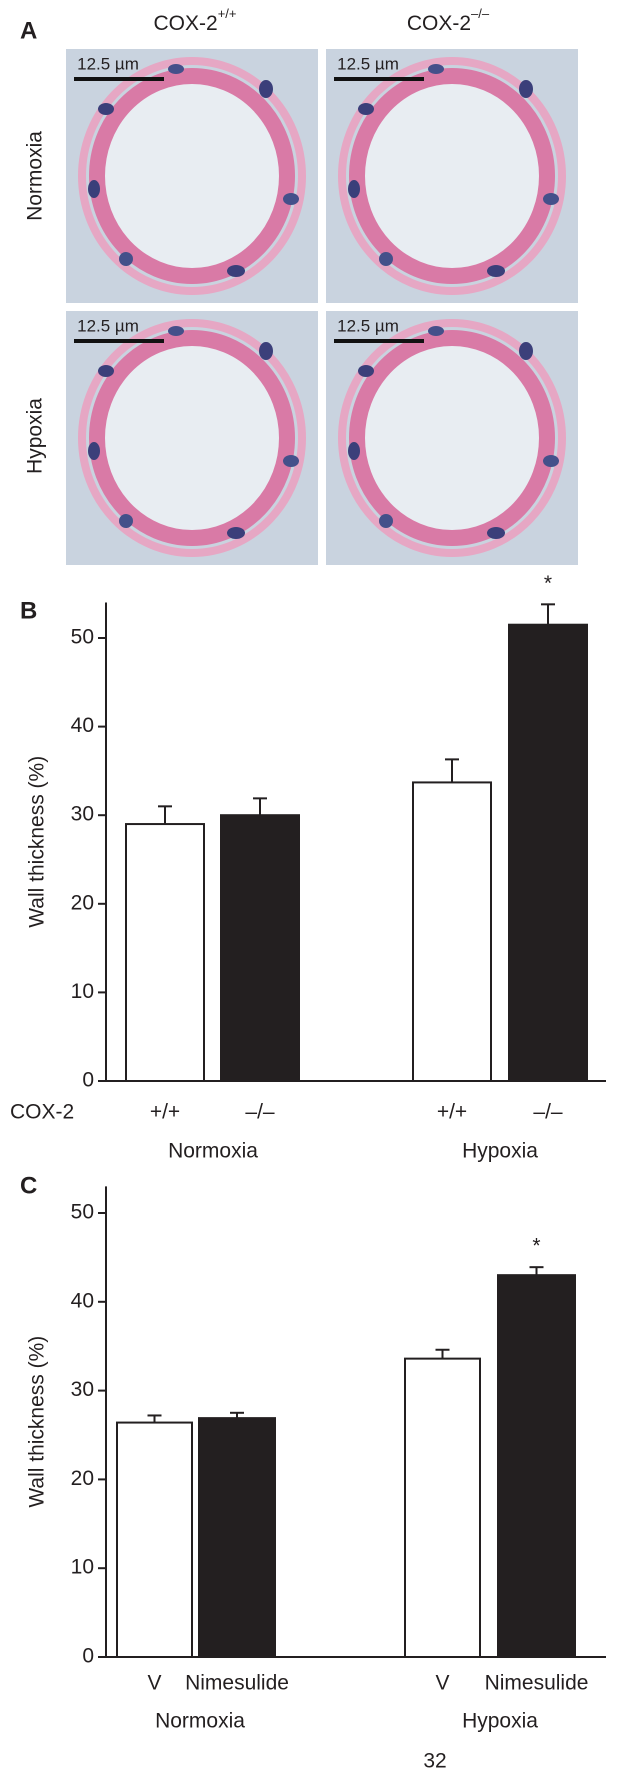 Image resolution: width=618 pixels, height=1779 pixels. I want to click on category-axis-label: COX-2, so click(42, 1112).